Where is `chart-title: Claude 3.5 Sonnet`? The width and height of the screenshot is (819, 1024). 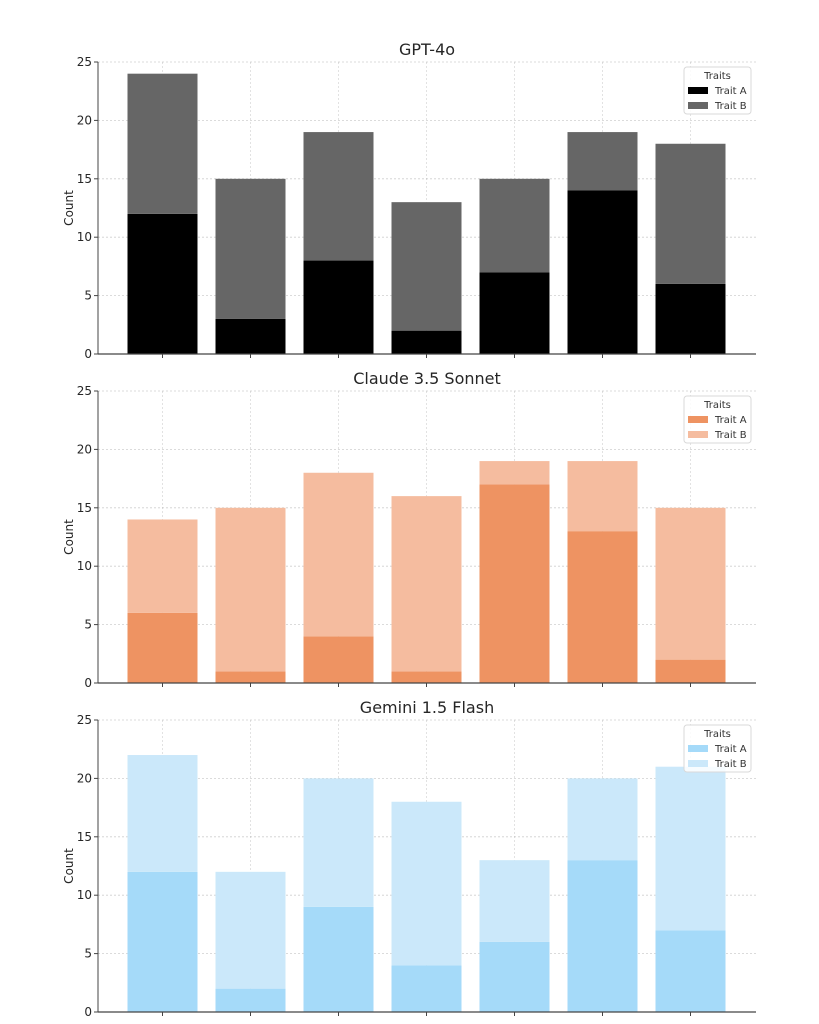 chart-title: Claude 3.5 Sonnet is located at coordinates (427, 378).